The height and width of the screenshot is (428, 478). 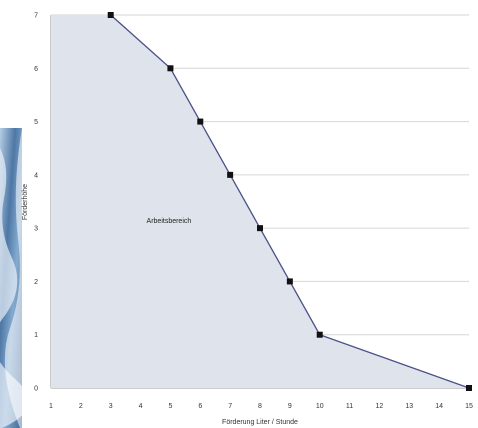 What do you see at coordinates (320, 406) in the screenshot?
I see `x-tick-10: 10` at bounding box center [320, 406].